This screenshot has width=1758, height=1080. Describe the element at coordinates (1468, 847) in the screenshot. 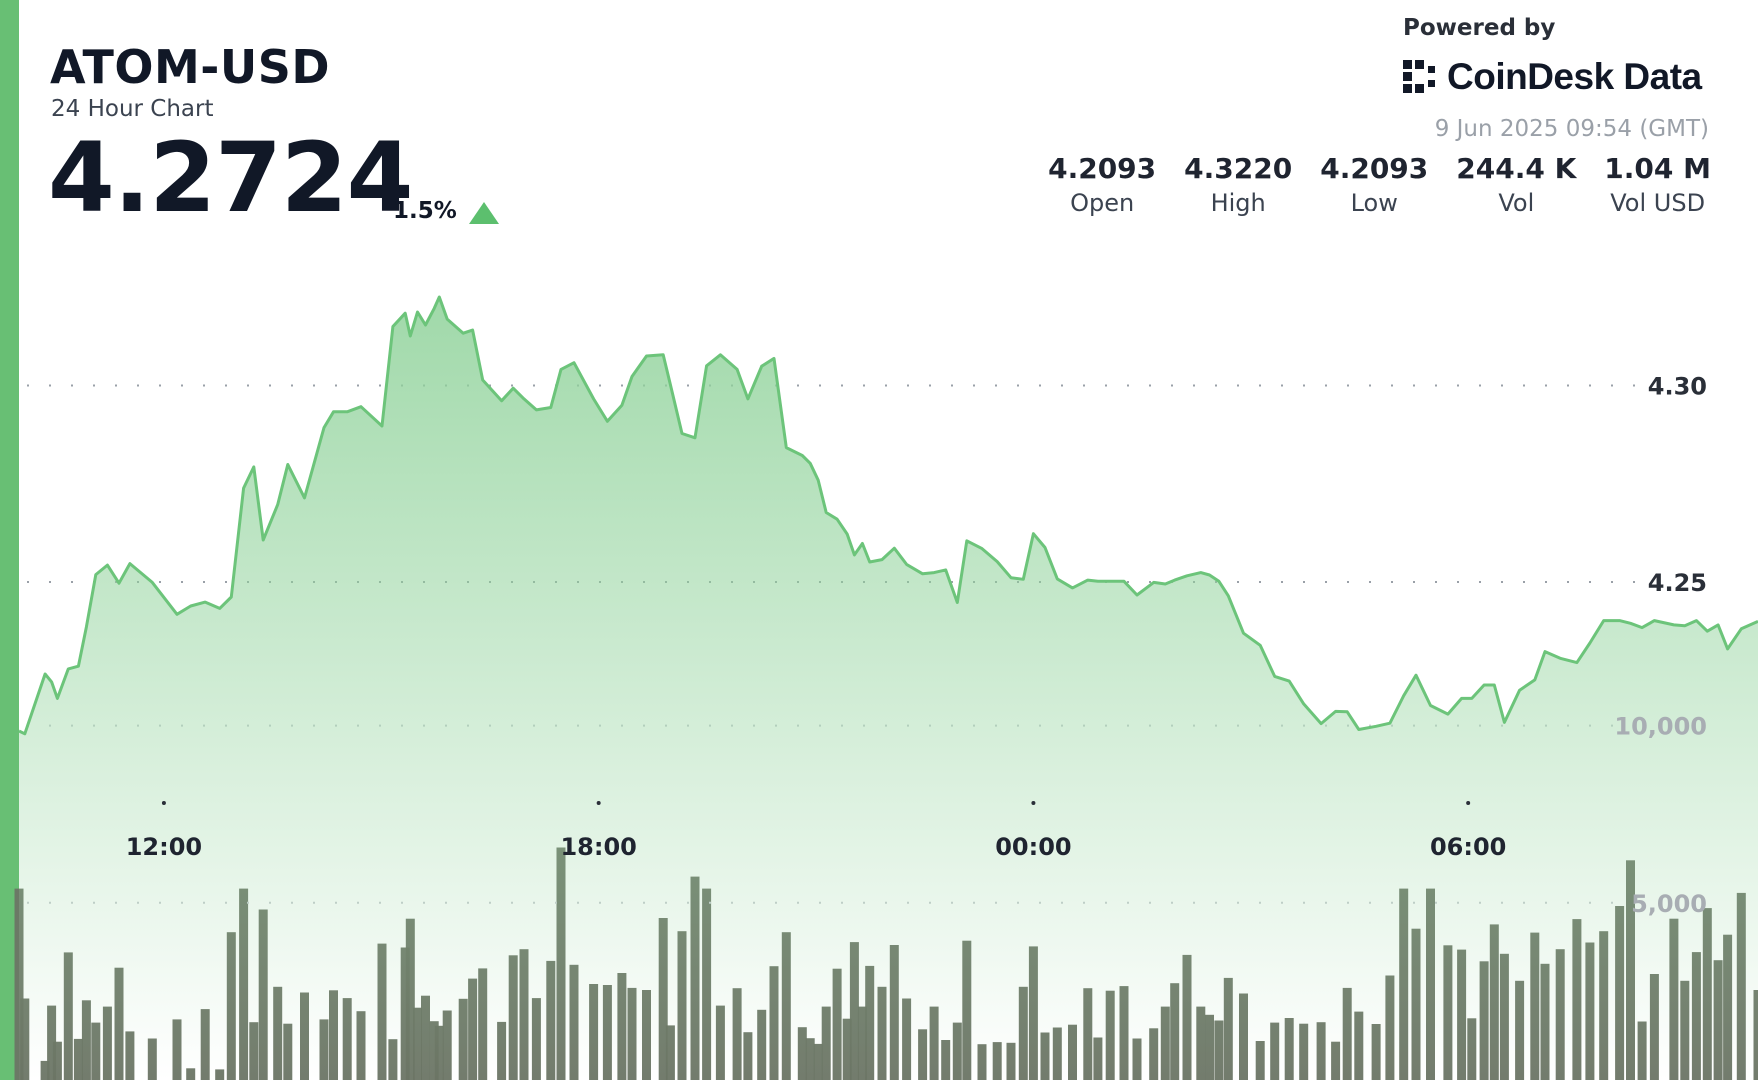

I see `x-tick-label: 06:00` at that location.